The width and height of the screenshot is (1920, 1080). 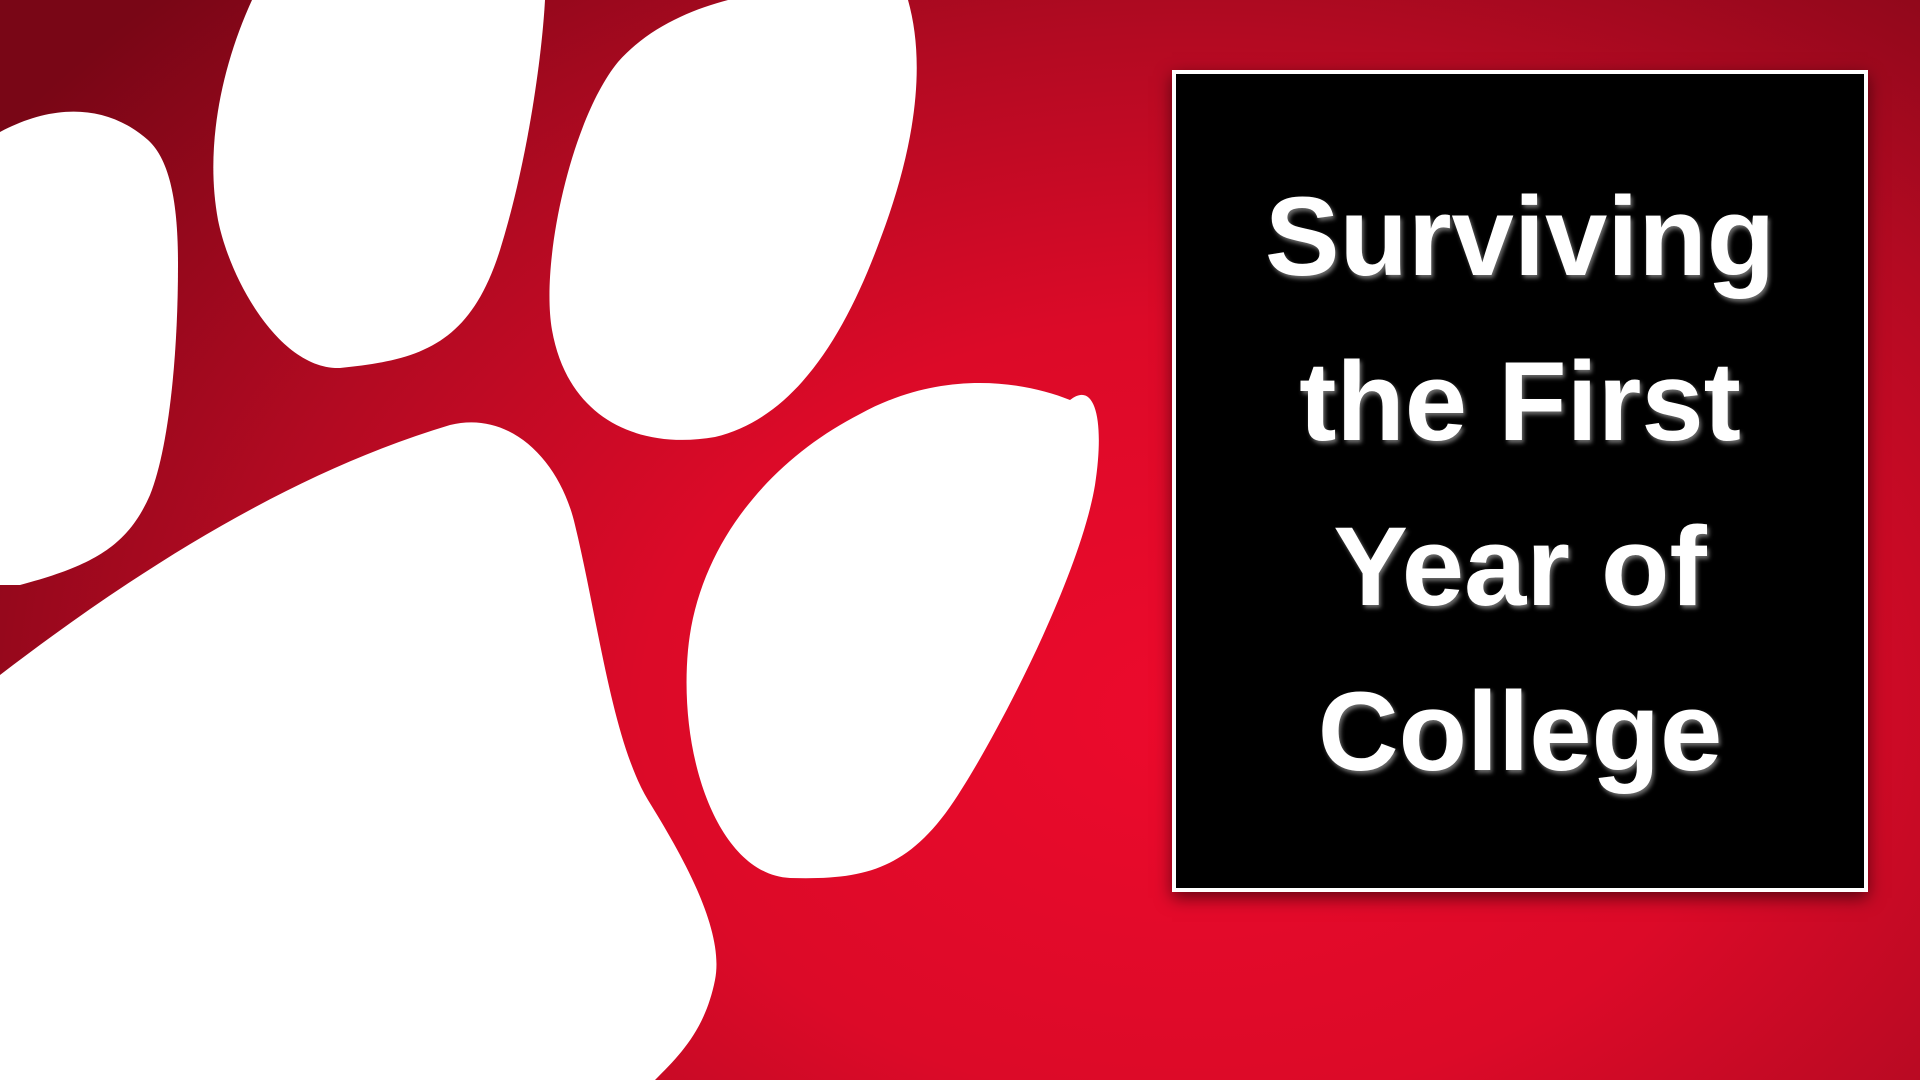 I want to click on paw-toe-upper-right, so click(x=733, y=220).